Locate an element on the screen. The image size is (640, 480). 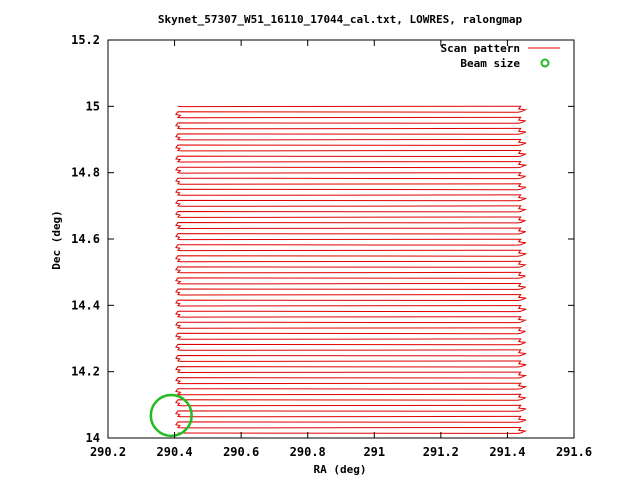
legend-label-beam-size: Beam size is located at coordinates (490, 63).